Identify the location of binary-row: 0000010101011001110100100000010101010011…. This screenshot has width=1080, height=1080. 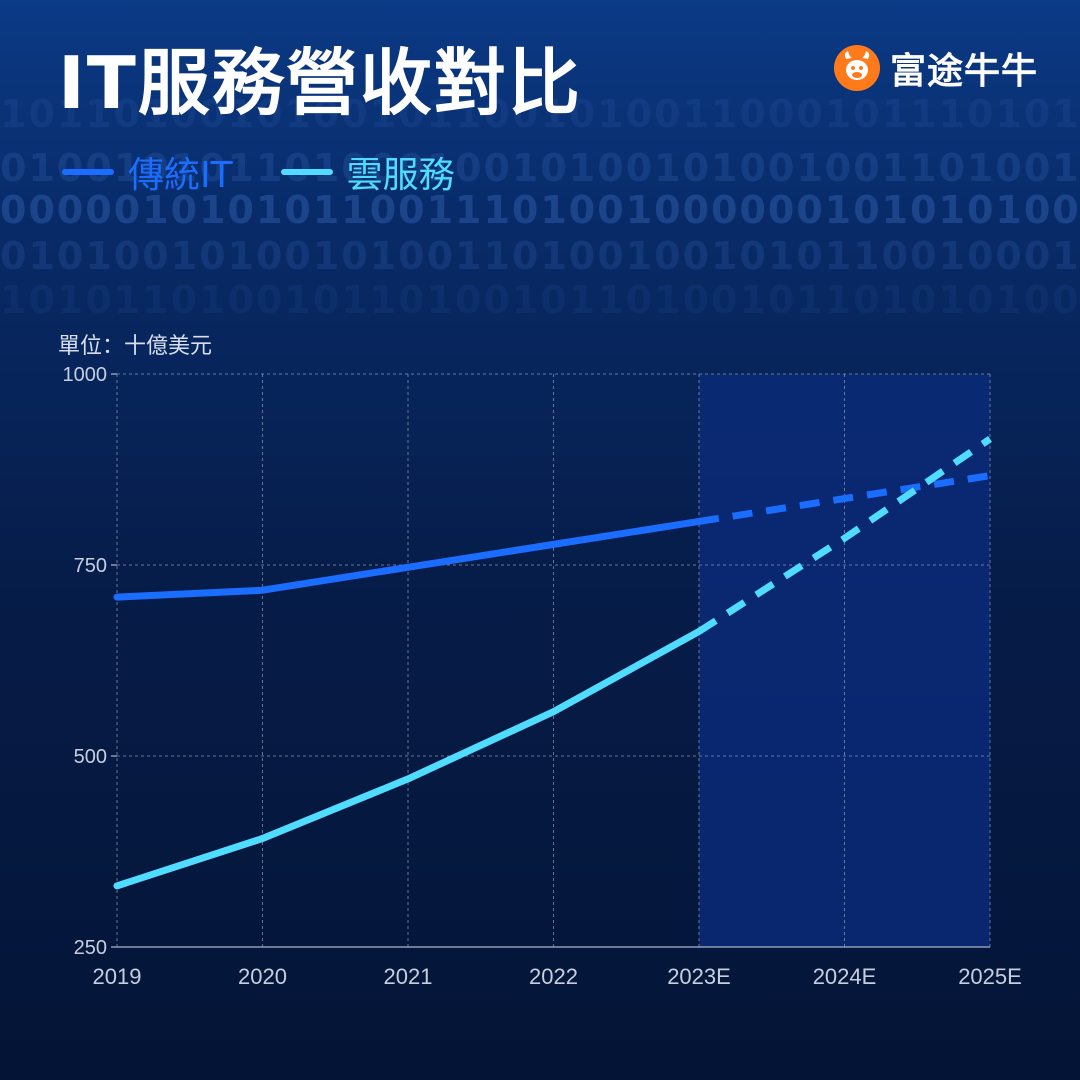
(540, 210).